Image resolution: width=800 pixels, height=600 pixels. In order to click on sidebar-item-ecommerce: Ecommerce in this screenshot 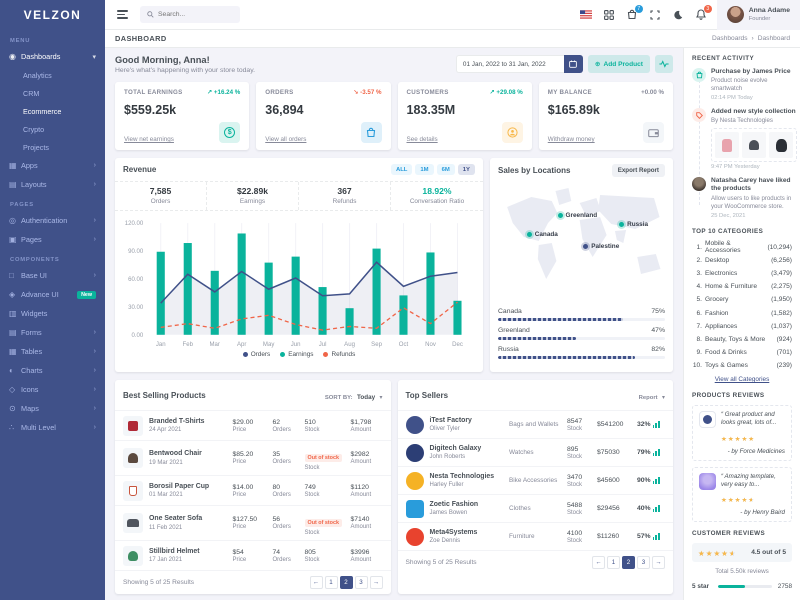, I will do `click(42, 111)`.